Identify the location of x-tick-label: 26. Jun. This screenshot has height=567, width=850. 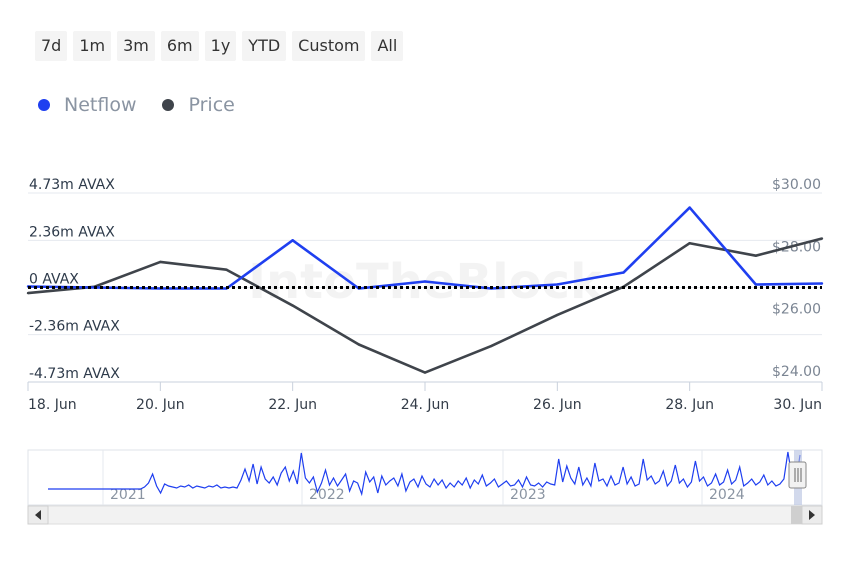
(557, 405).